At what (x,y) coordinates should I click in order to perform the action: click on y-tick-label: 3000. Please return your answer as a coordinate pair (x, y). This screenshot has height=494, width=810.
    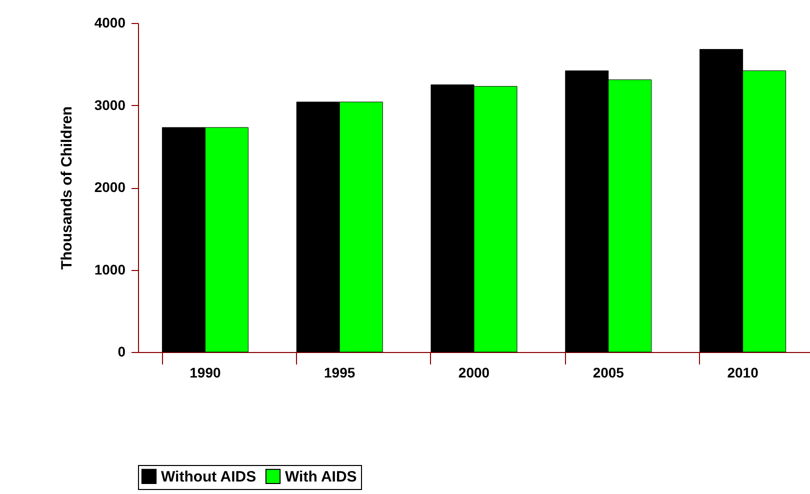
    Looking at the image, I should click on (110, 104).